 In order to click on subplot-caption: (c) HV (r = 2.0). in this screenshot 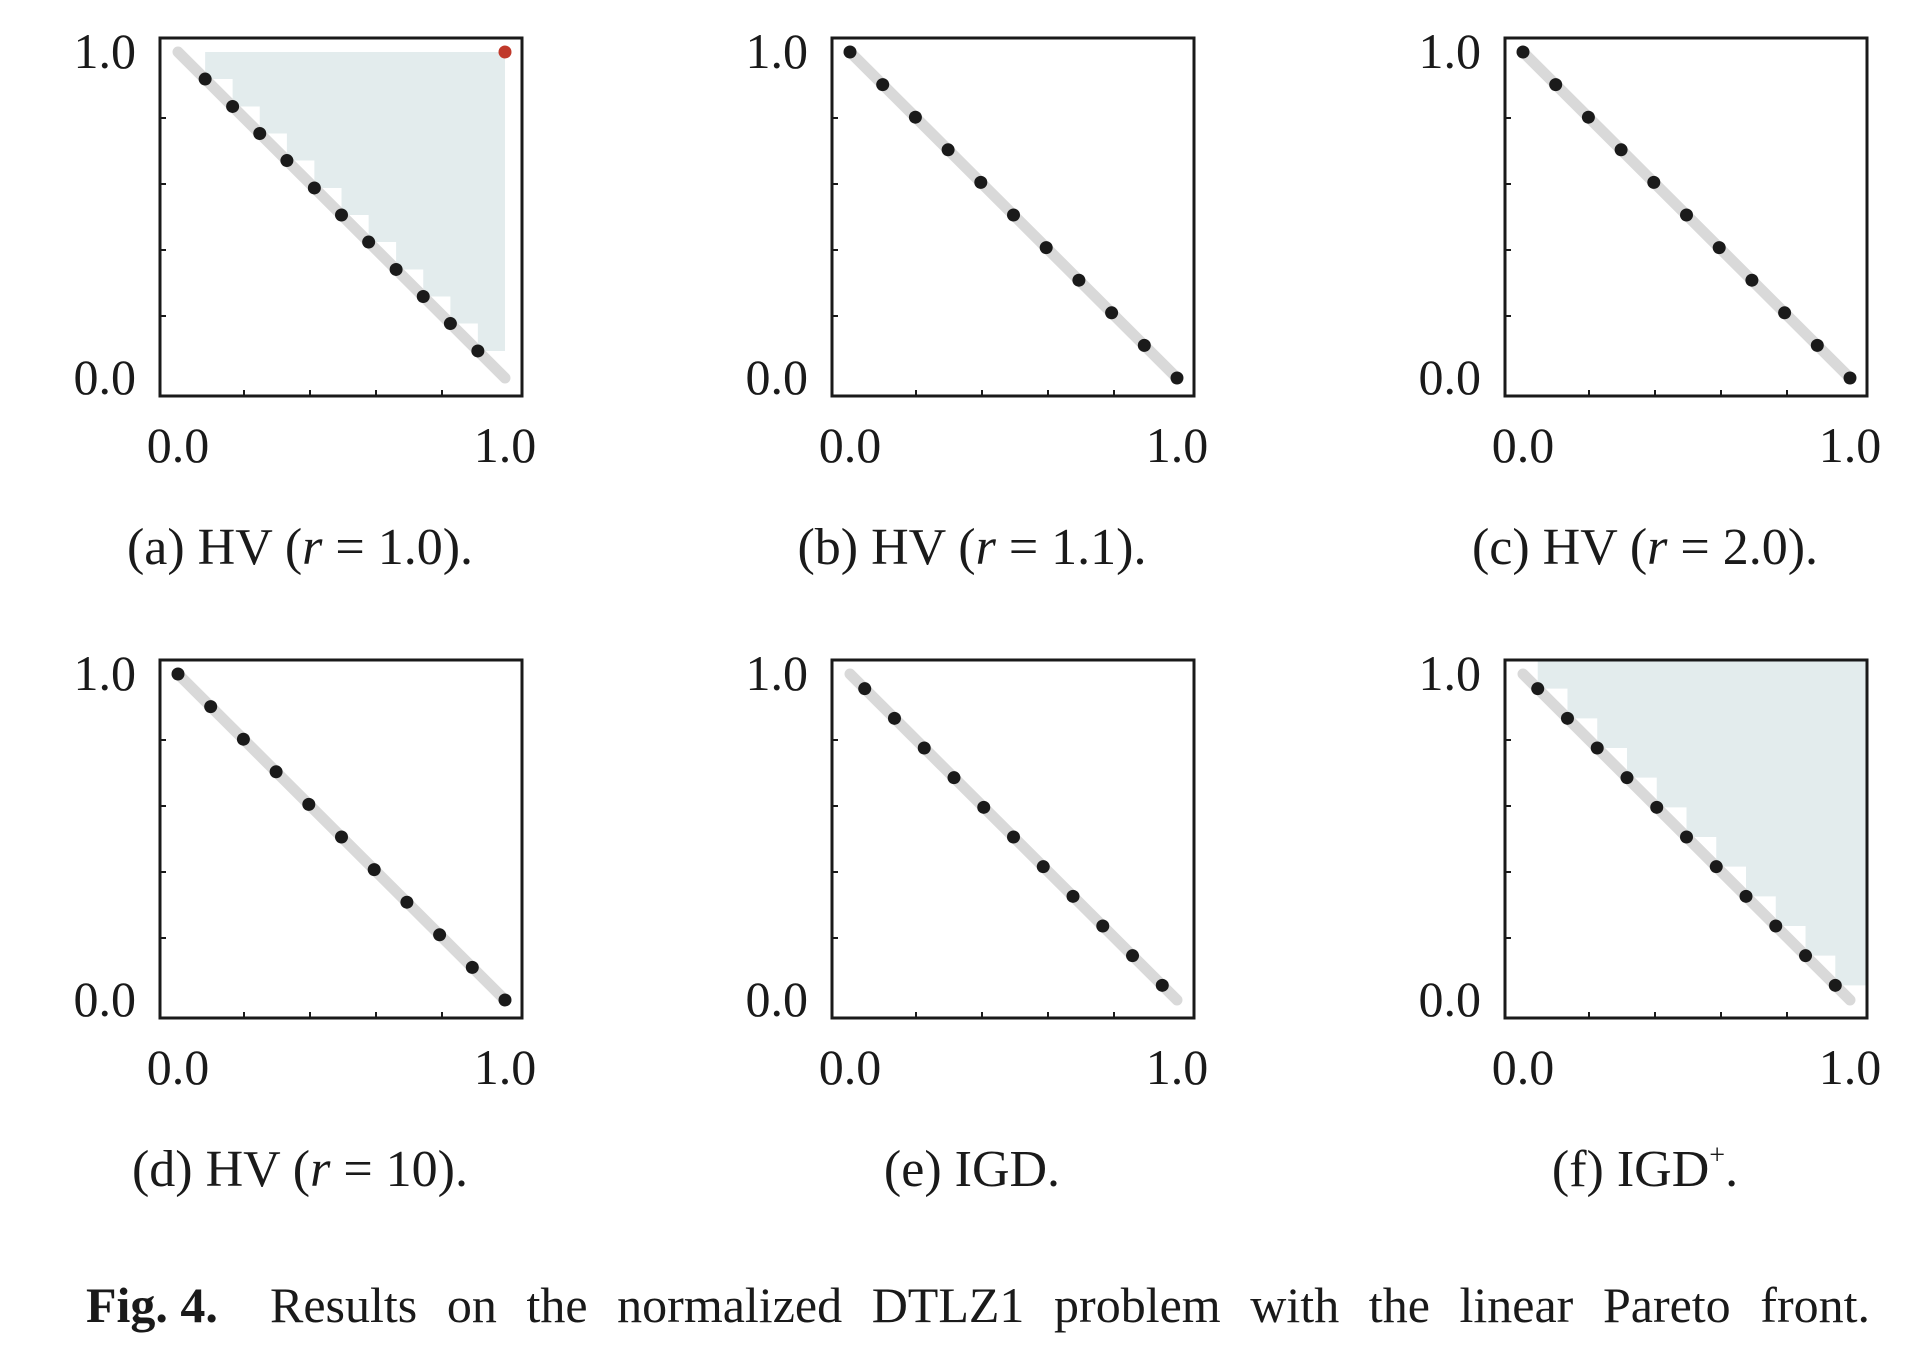, I will do `click(1631, 548)`.